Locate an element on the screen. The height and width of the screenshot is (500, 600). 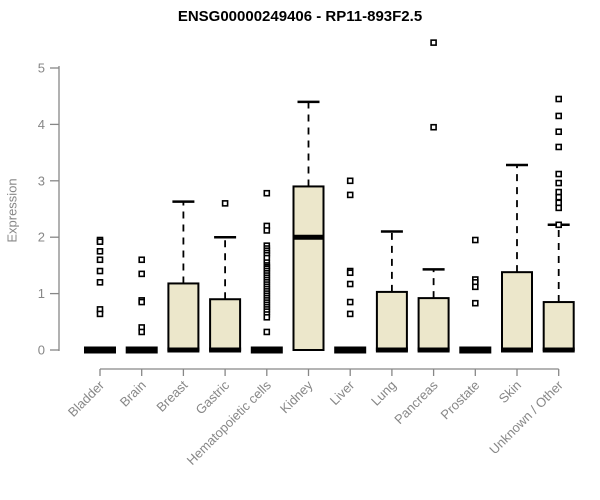
box-breast is located at coordinates (183, 316).